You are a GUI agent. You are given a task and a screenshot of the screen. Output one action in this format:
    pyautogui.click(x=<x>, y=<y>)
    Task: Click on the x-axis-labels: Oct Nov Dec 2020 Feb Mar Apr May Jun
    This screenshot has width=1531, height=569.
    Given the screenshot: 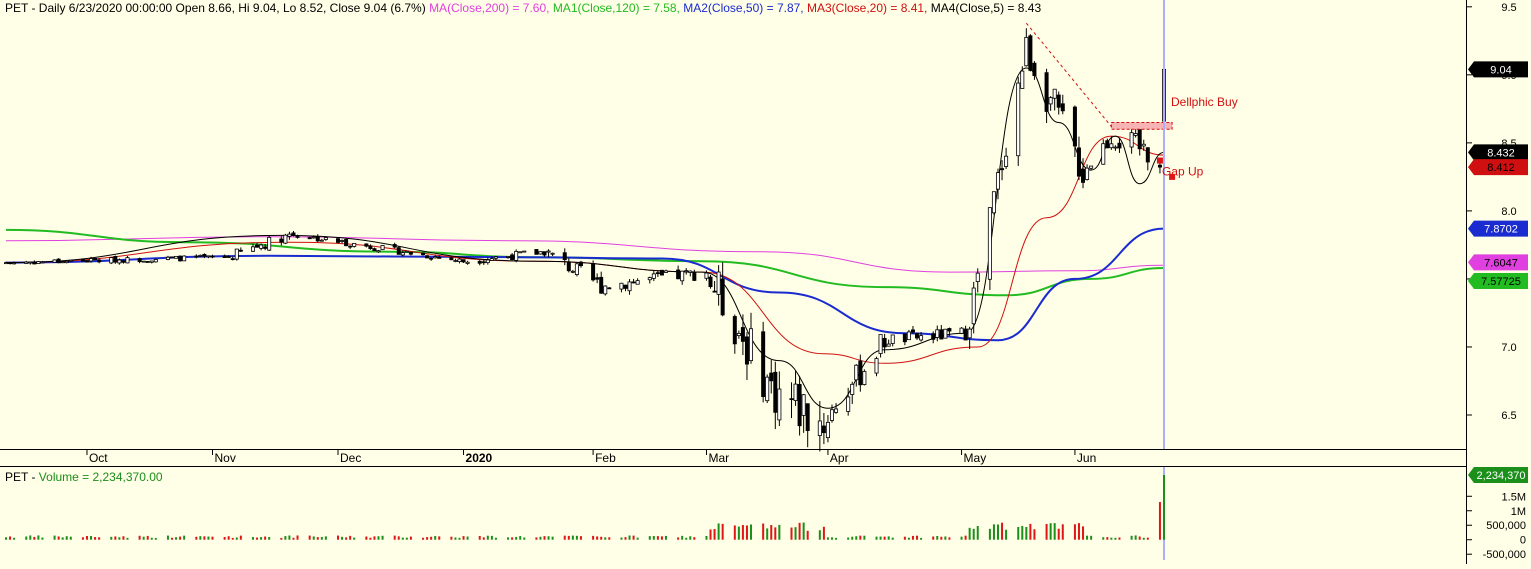 What is the action you would take?
    pyautogui.click(x=591, y=457)
    